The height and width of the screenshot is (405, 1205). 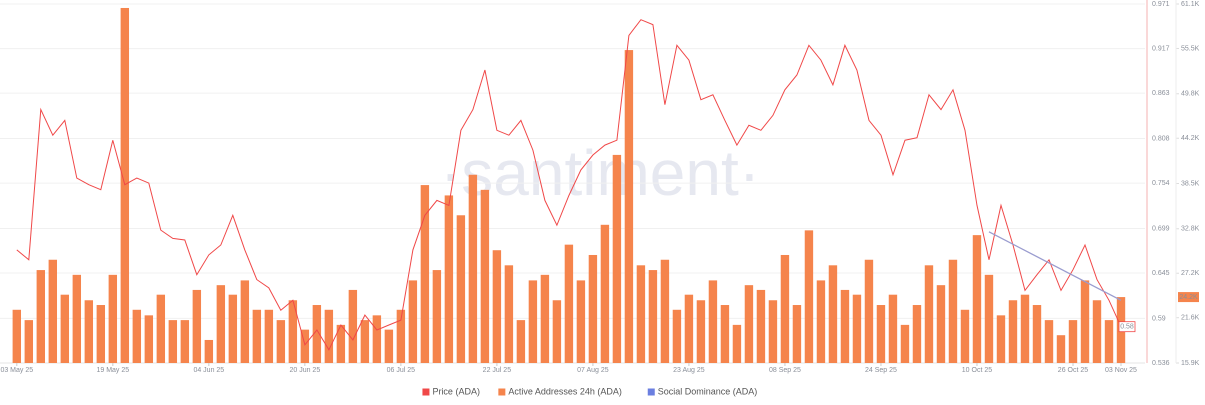 What do you see at coordinates (112, 370) in the screenshot?
I see `x-tick-label: 19 May 25` at bounding box center [112, 370].